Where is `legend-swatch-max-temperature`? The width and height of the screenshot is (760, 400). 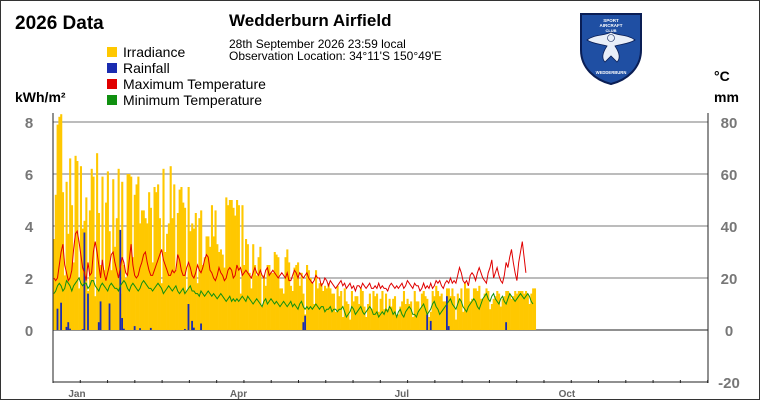
legend-swatch-max-temperature is located at coordinates (112, 84).